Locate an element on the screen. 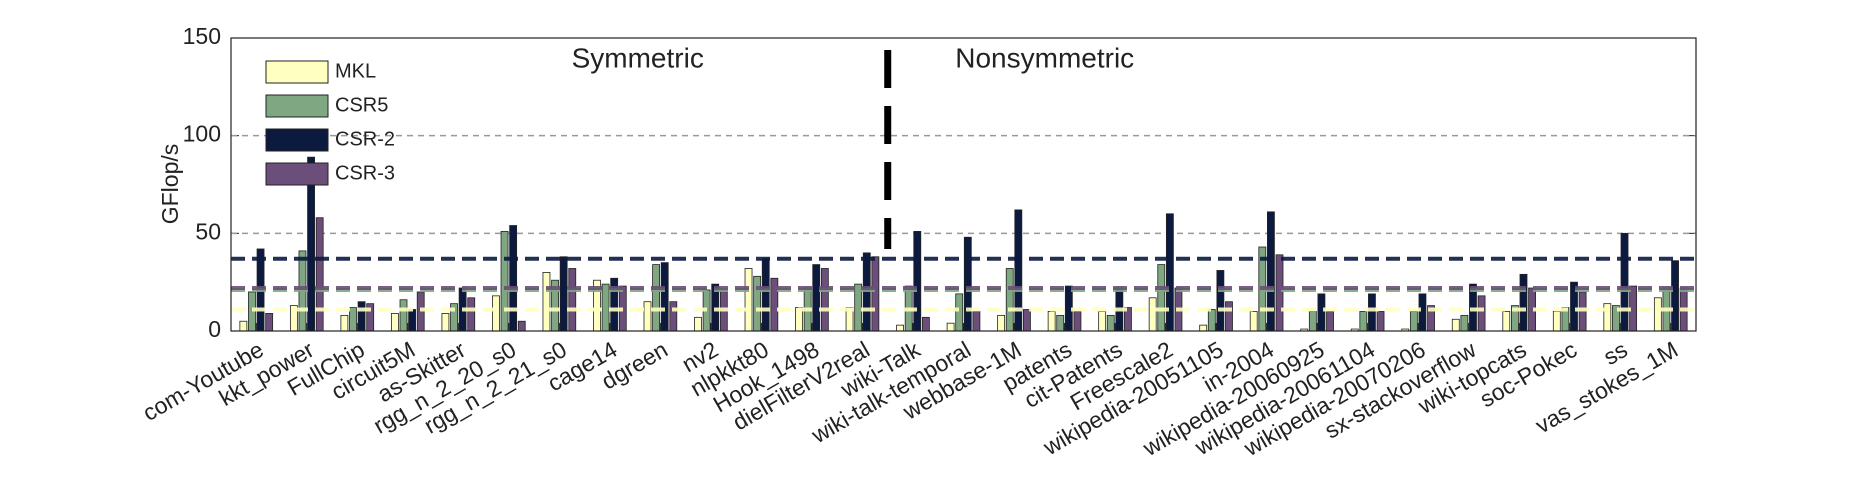 The height and width of the screenshot is (500, 1875). legend-label: MKL is located at coordinates (355, 71).